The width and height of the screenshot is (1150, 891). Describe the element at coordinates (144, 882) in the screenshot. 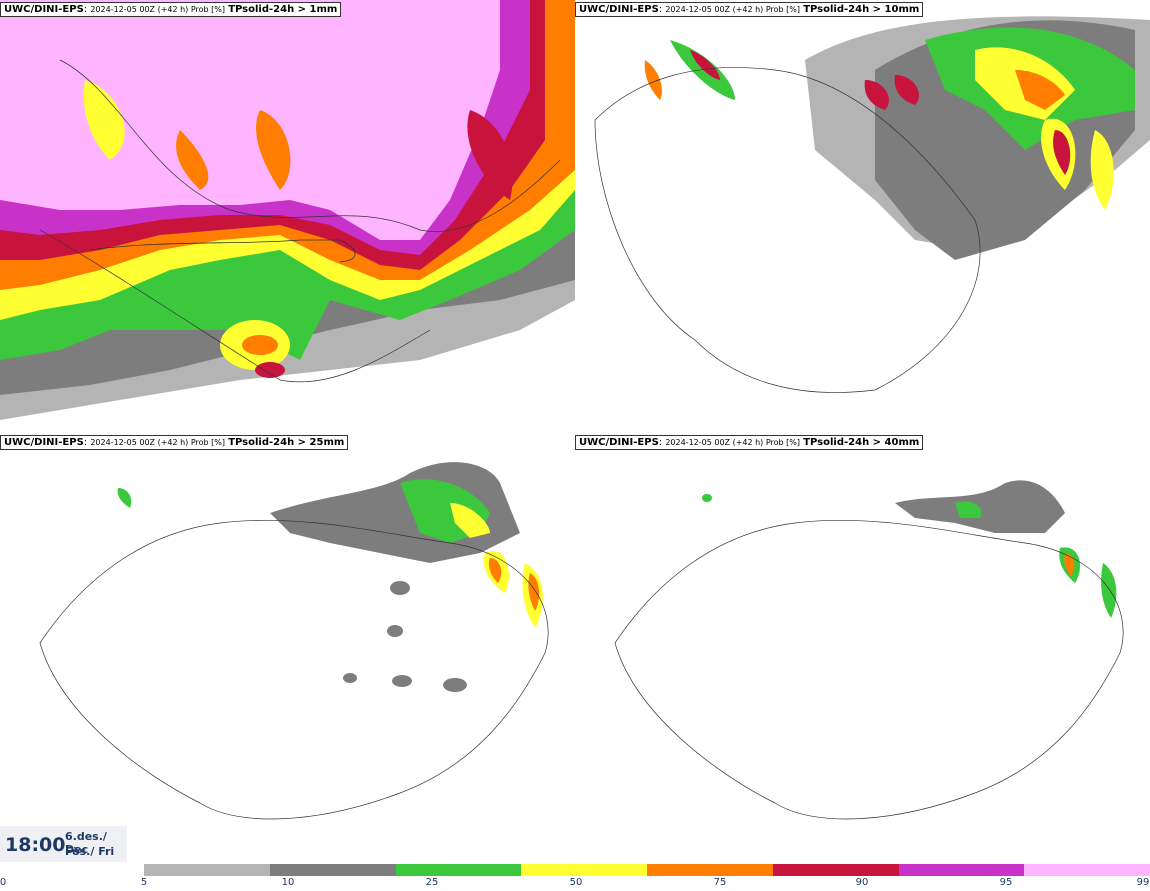

I see `legend-tick-label: 5` at that location.